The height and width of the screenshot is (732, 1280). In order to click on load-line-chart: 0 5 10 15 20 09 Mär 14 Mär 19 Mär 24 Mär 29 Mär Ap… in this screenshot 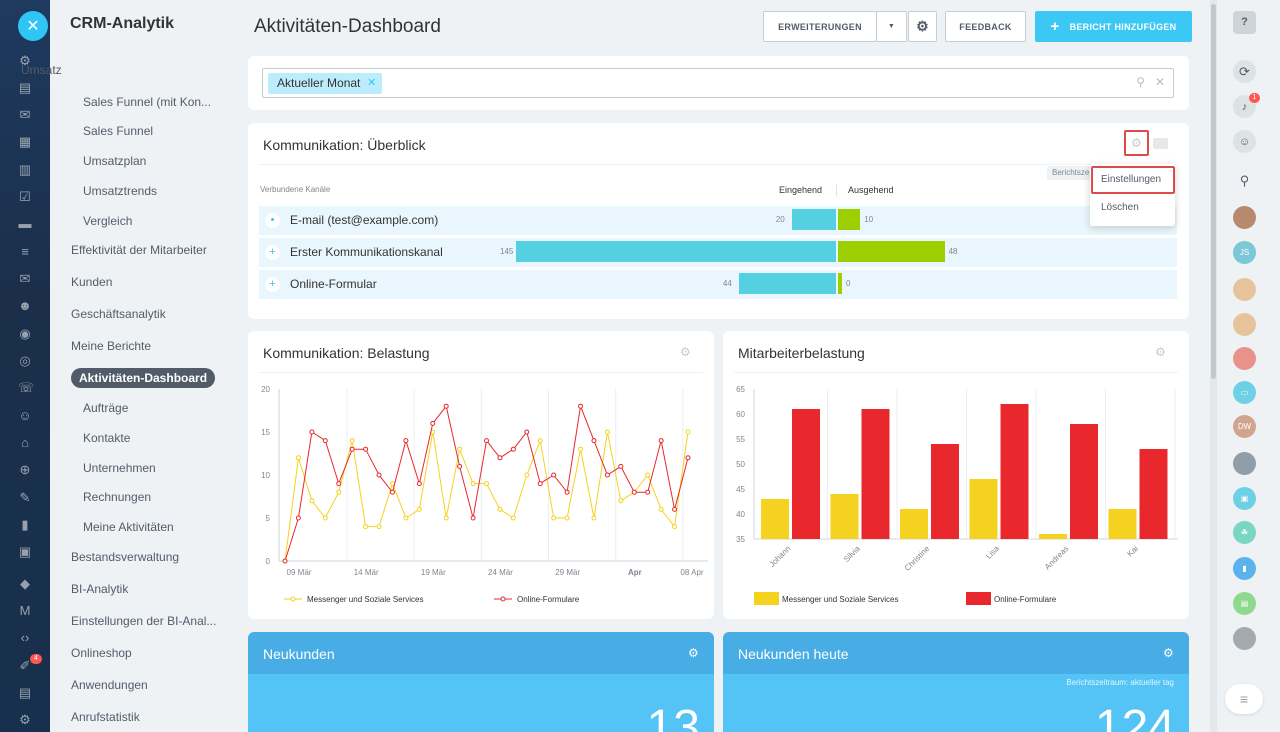, I will do `click(484, 494)`.